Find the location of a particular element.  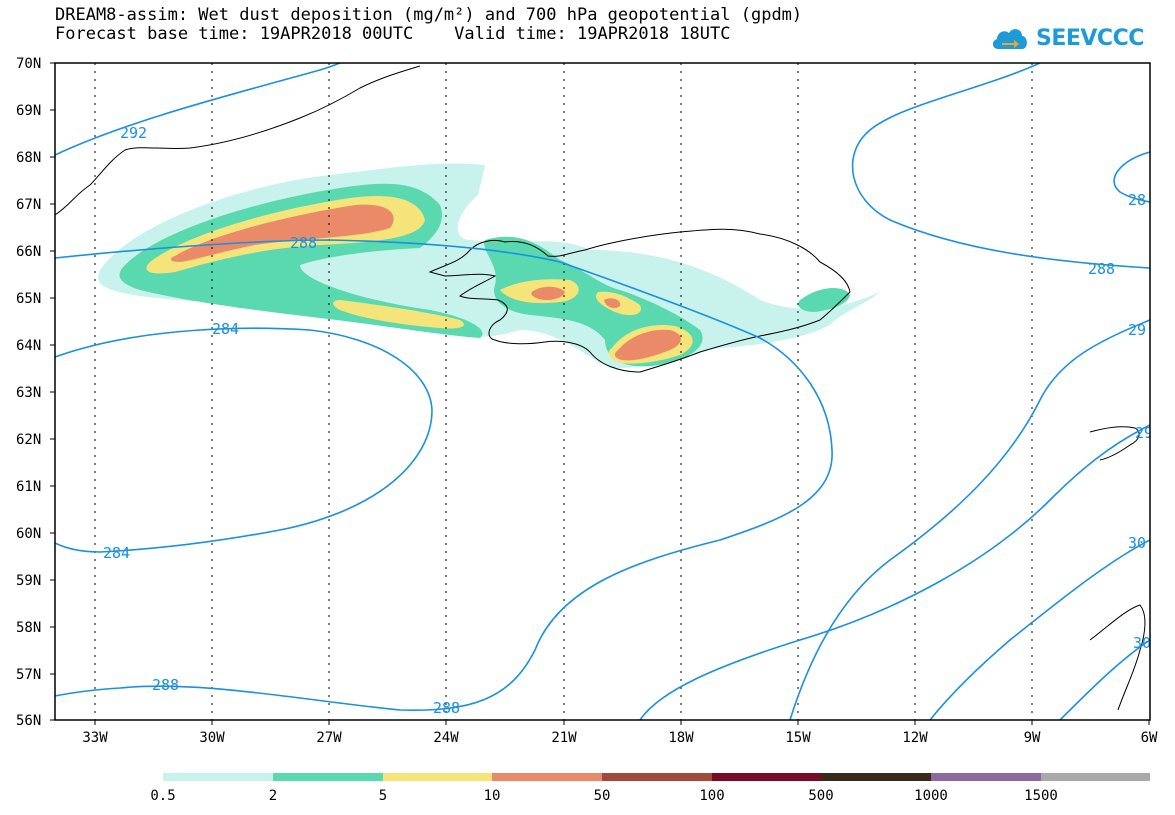

lon-label: 21W is located at coordinates (564, 738).